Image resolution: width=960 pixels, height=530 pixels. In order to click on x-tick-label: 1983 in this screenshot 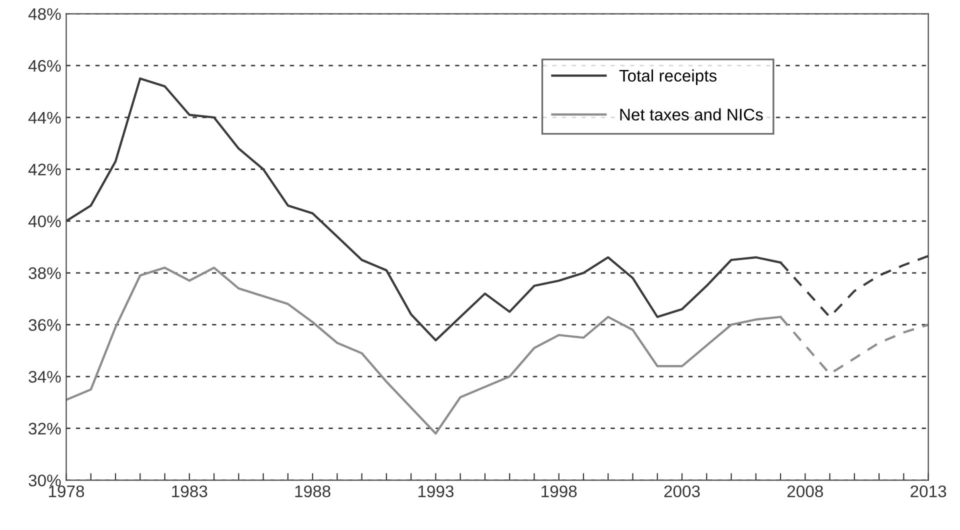, I will do `click(190, 491)`.